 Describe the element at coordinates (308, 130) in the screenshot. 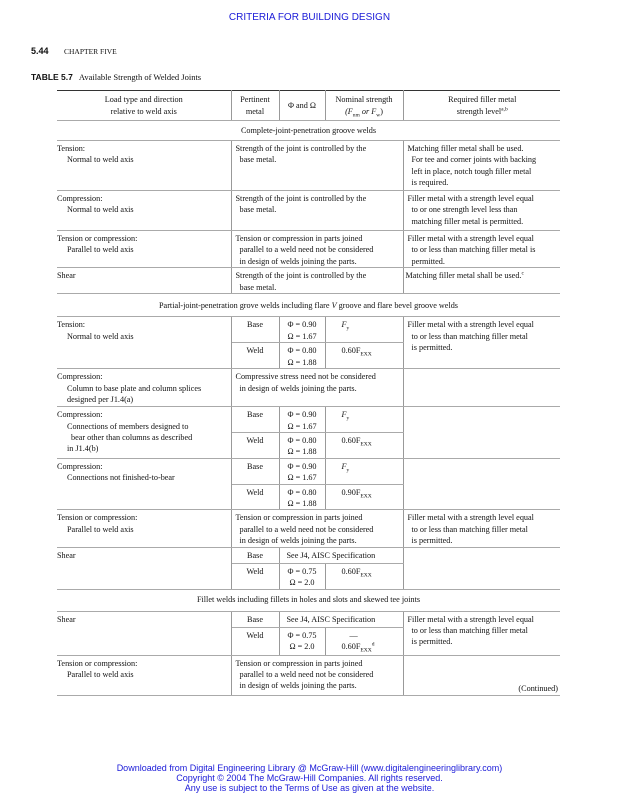

I see `section-header-cjp: Complete-joint-penetration groove welds` at that location.